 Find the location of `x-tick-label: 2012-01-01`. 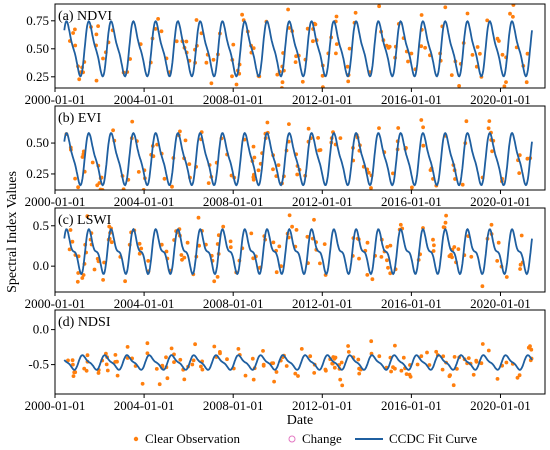

x-tick-label: 2012-01-01 is located at coordinates (322, 99).